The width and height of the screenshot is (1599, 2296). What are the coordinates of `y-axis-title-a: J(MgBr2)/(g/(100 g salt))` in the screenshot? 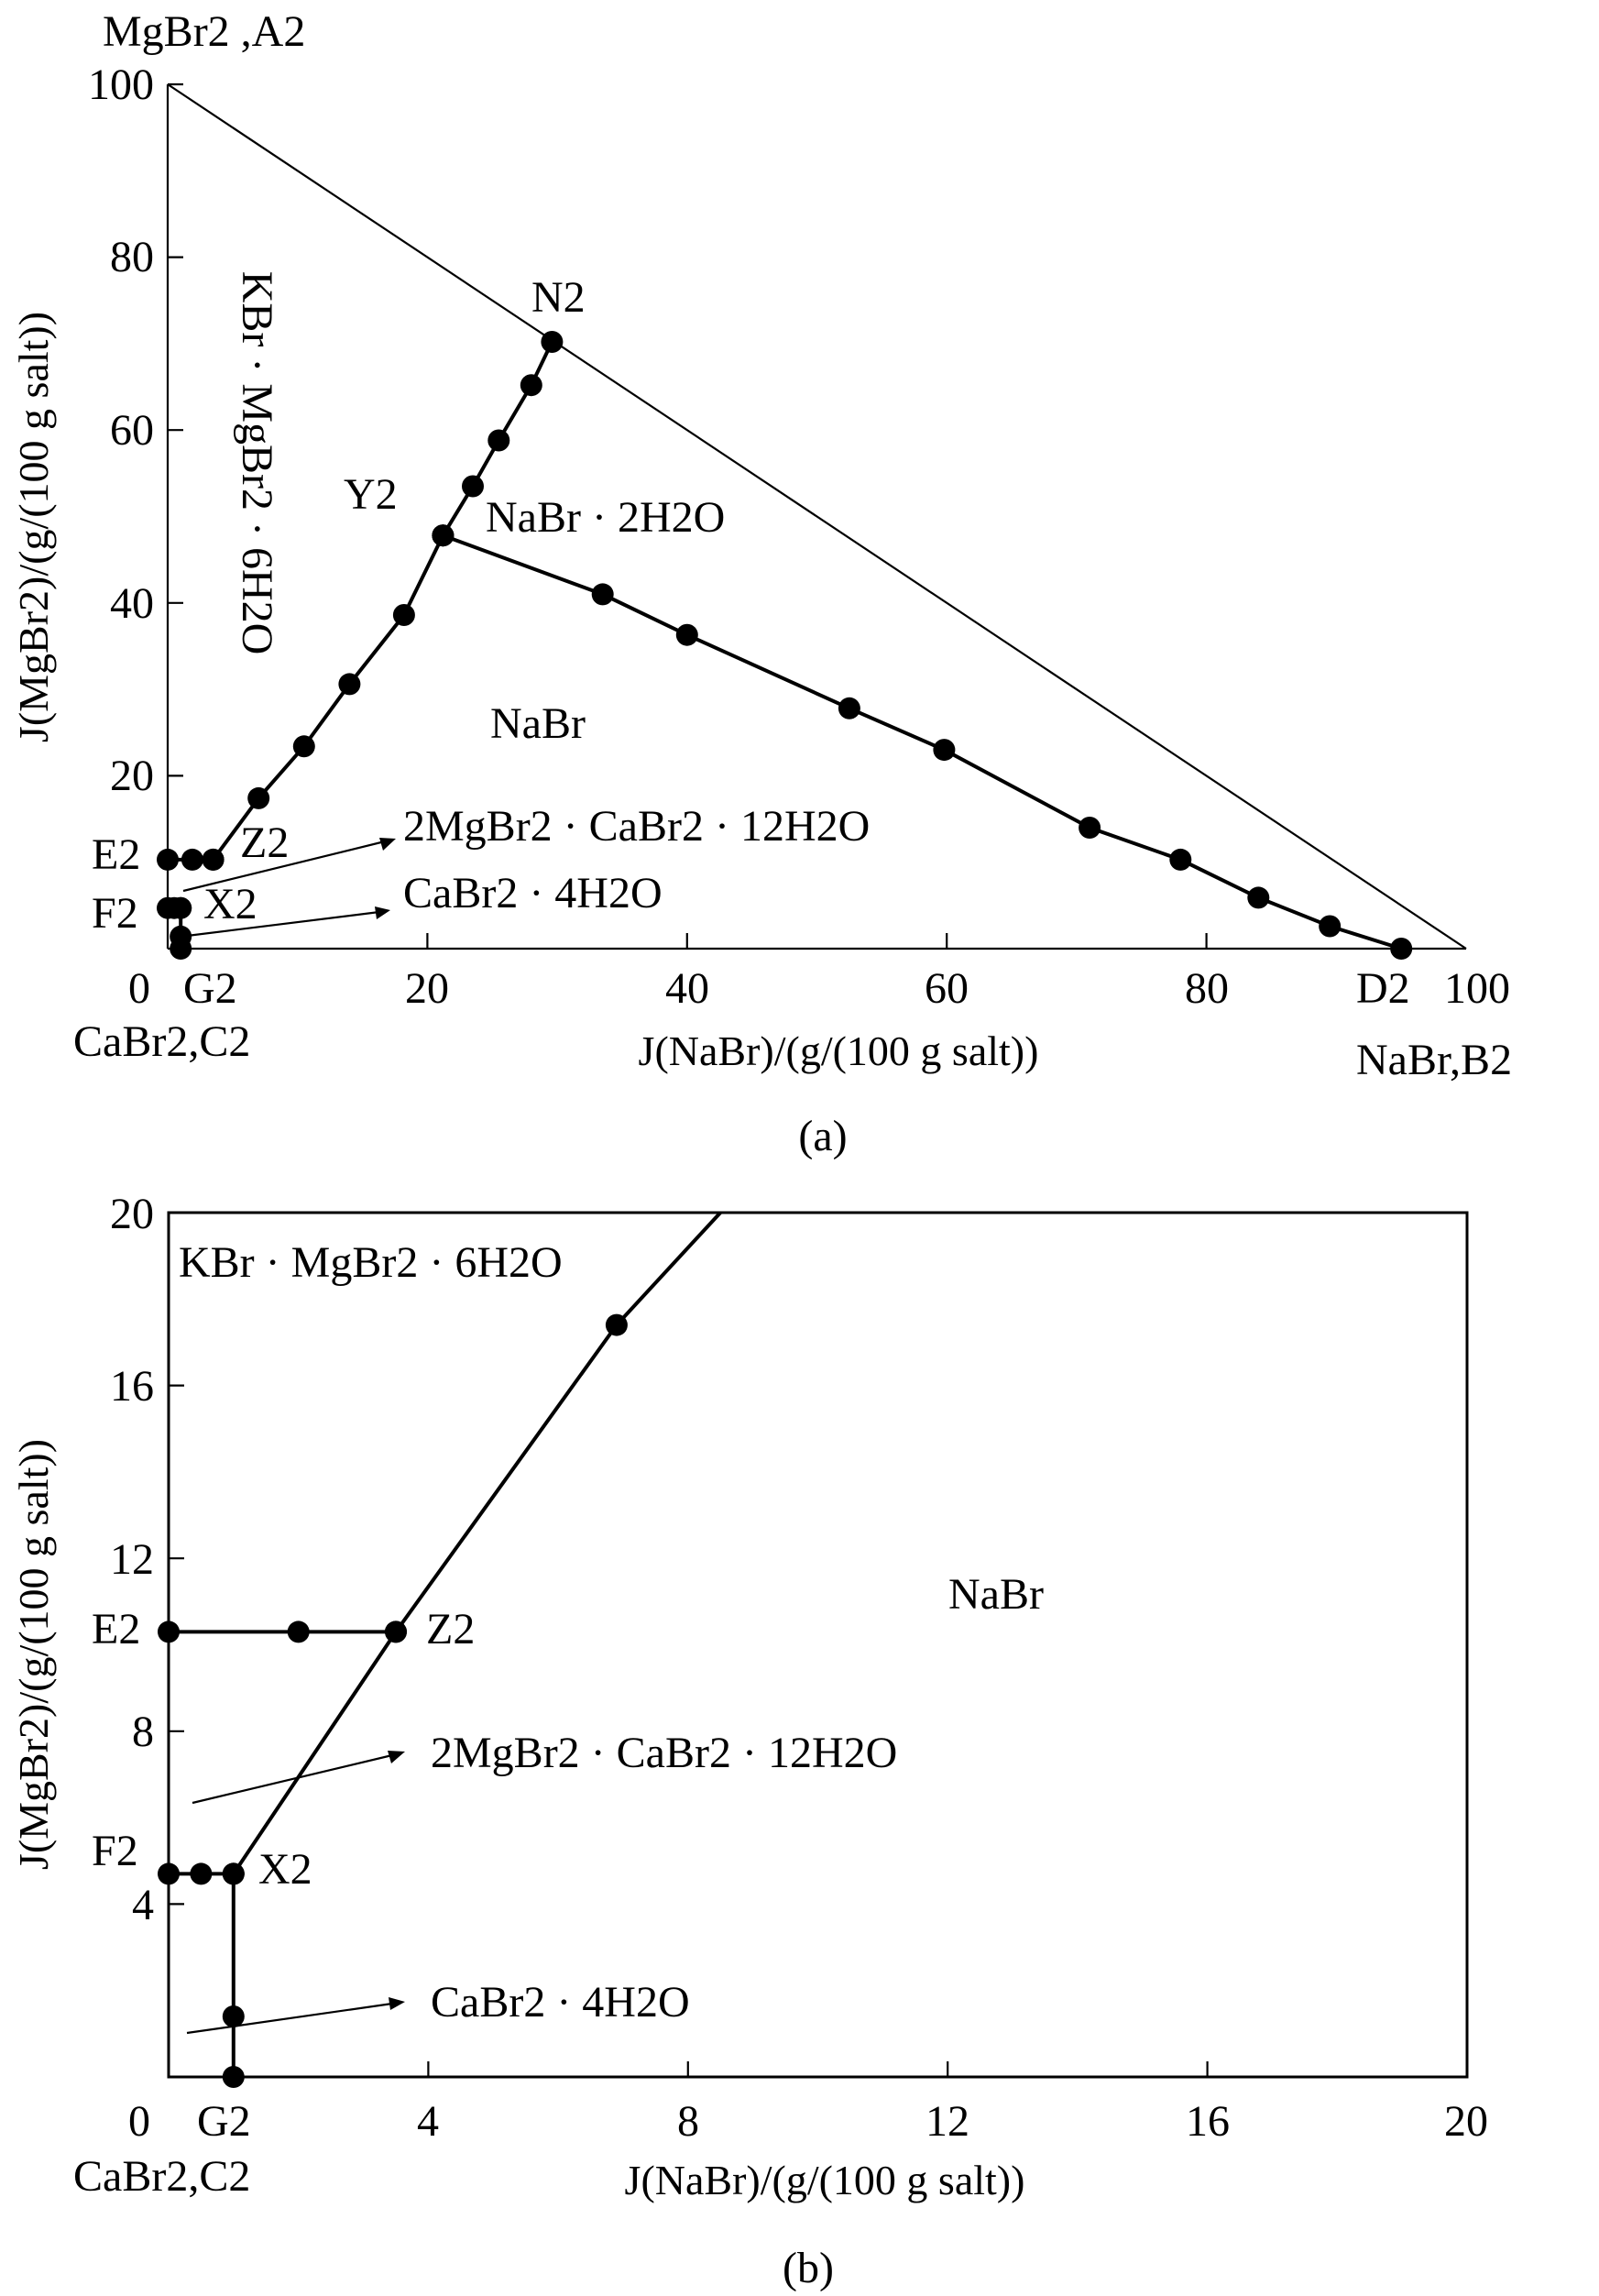 It's located at (33, 527).